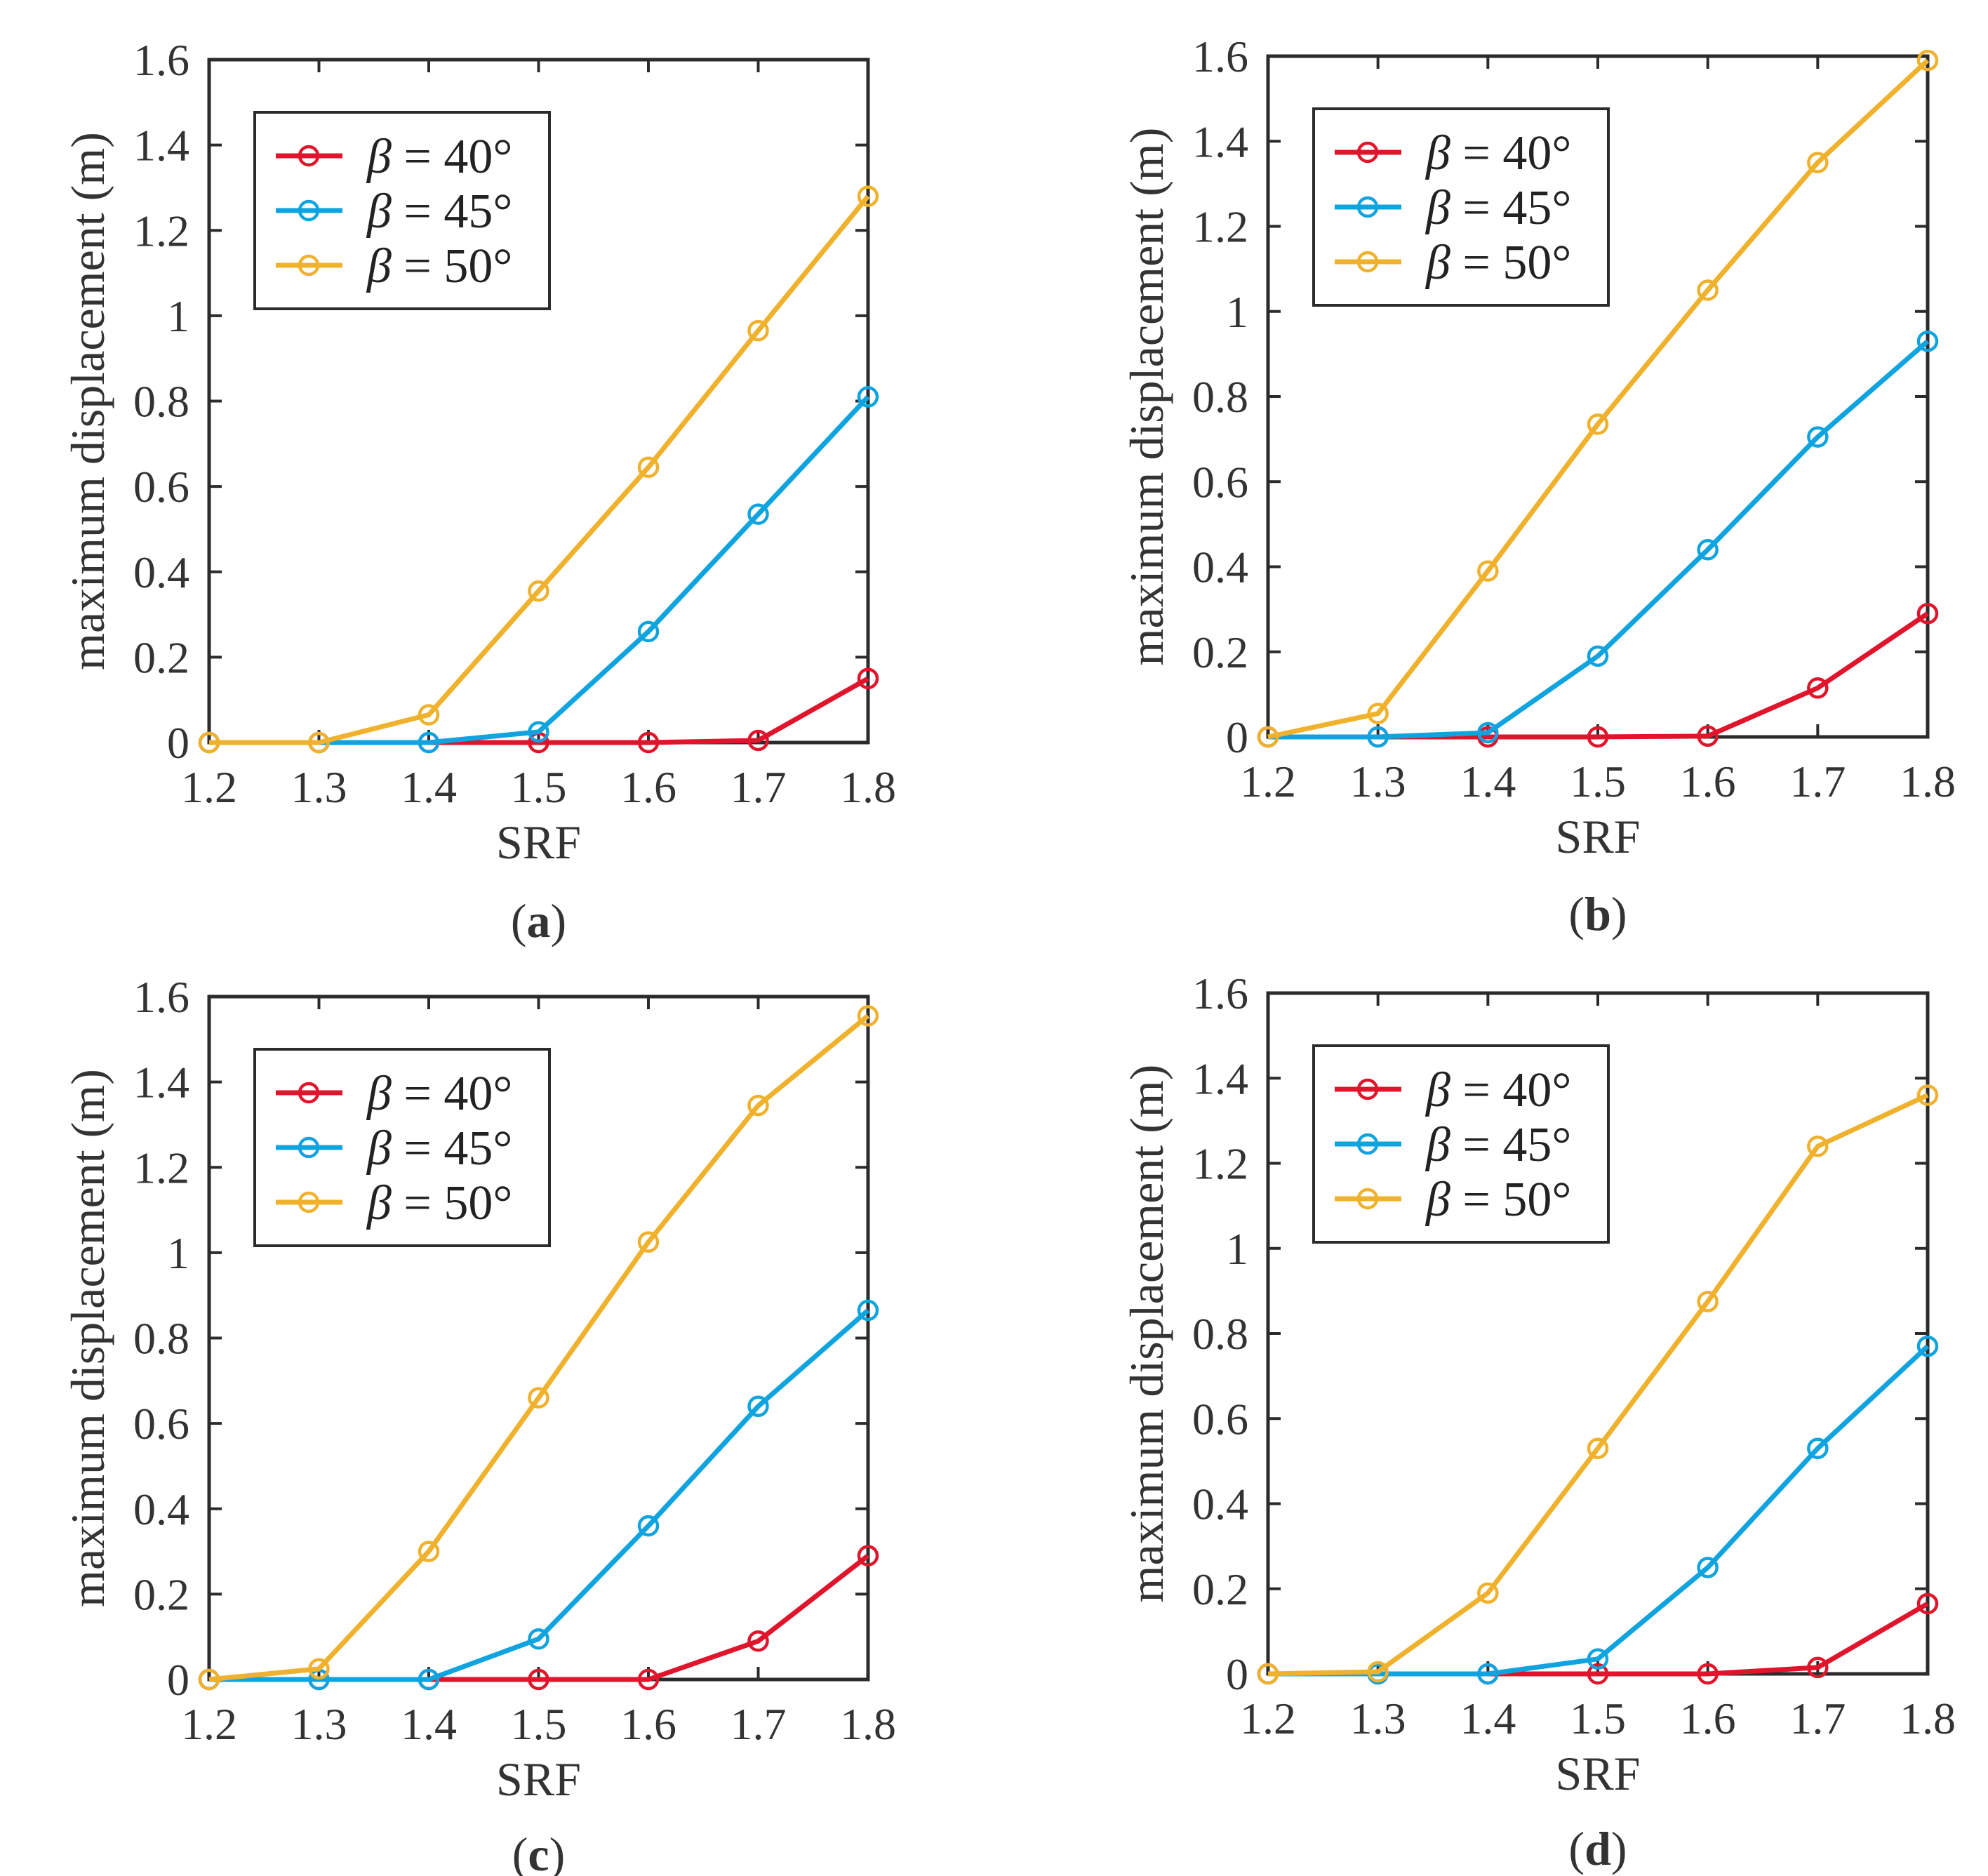  Describe the element at coordinates (319, 1724) in the screenshot. I see `x-tick-label: 1.3` at that location.